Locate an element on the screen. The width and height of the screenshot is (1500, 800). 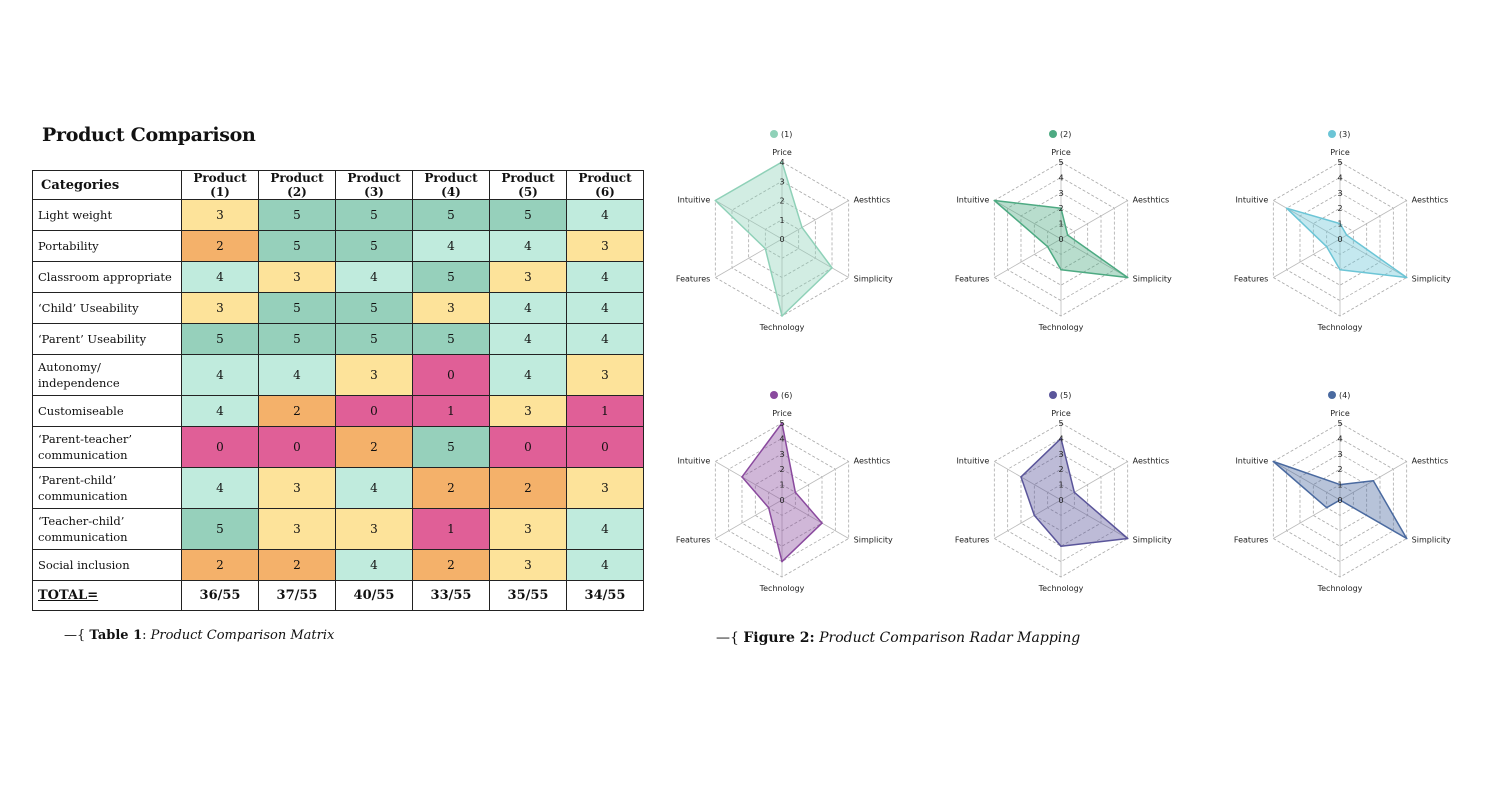
table-row: Customiseable 4 2 0 1 3 1 is located at coordinates (338, 411).